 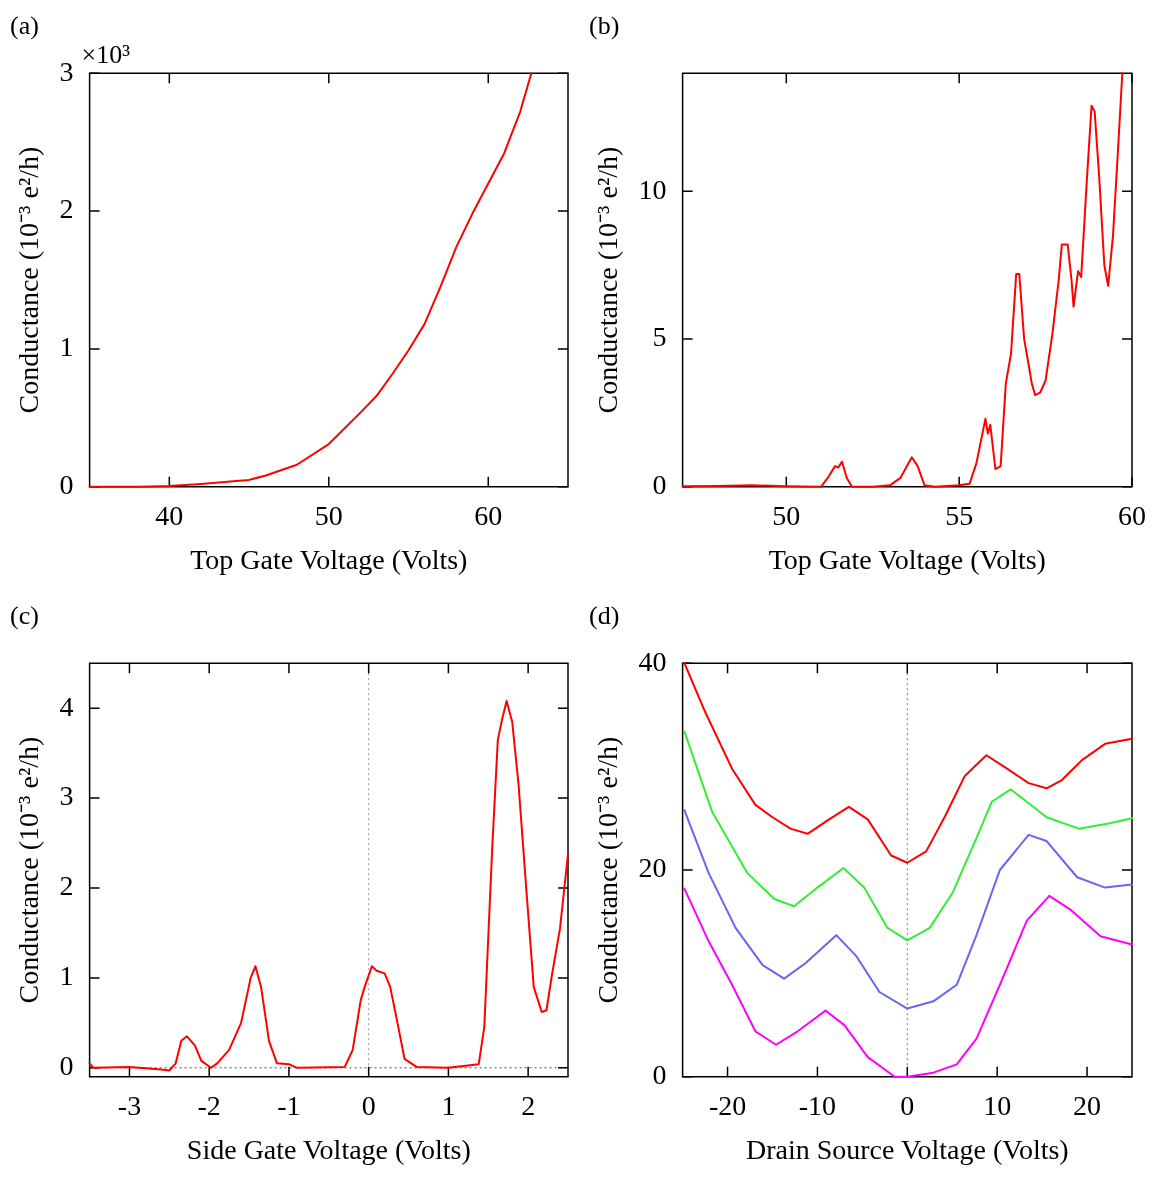 What do you see at coordinates (24, 26) in the screenshot?
I see `chart-title: (a)` at bounding box center [24, 26].